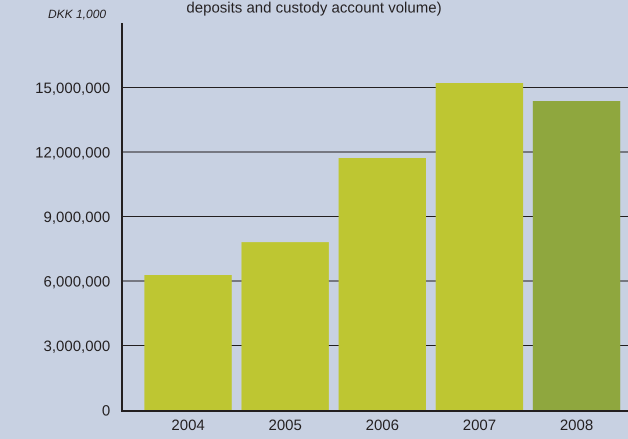  I want to click on x-tick-label: 2005, so click(285, 425).